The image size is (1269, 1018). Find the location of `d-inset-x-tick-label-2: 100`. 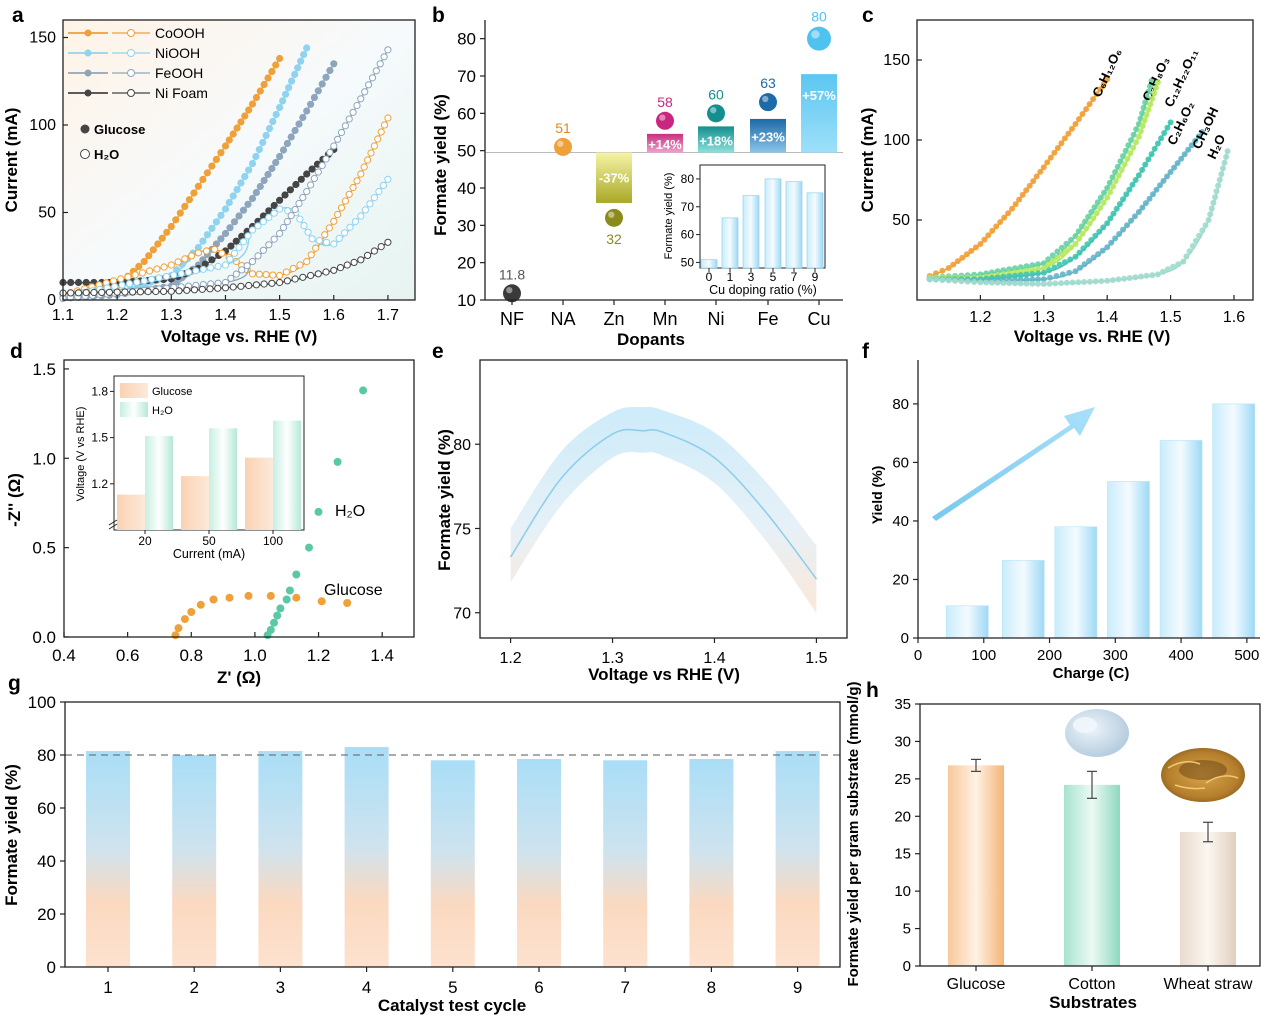

d-inset-x-tick-label-2: 100 is located at coordinates (273, 541).